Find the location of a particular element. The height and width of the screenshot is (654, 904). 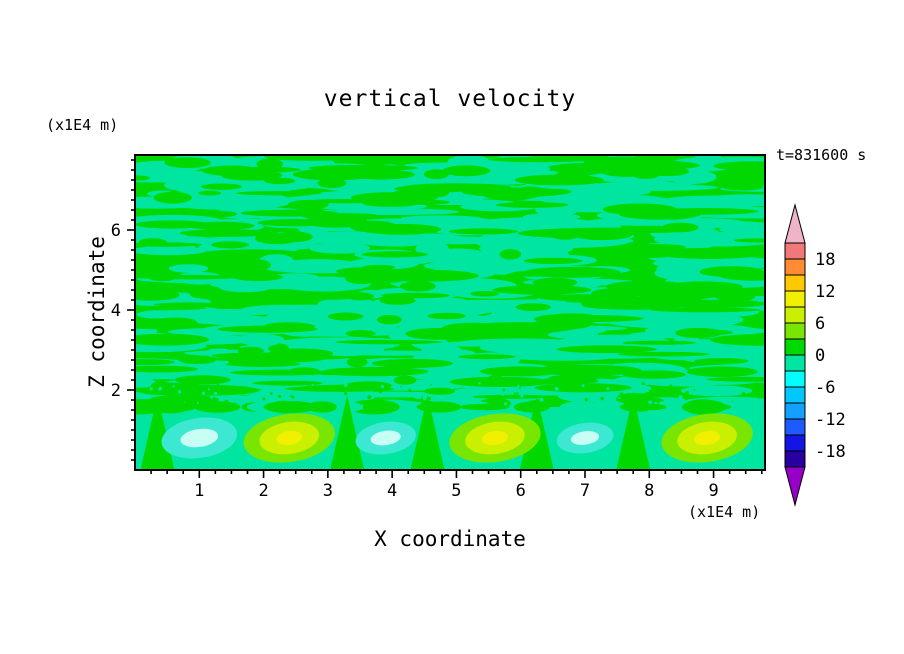

y-tick-label: 4 is located at coordinates (116, 311).